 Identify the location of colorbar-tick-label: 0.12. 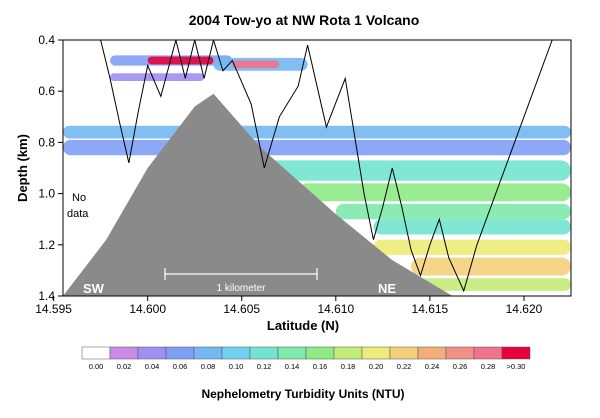
(264, 366).